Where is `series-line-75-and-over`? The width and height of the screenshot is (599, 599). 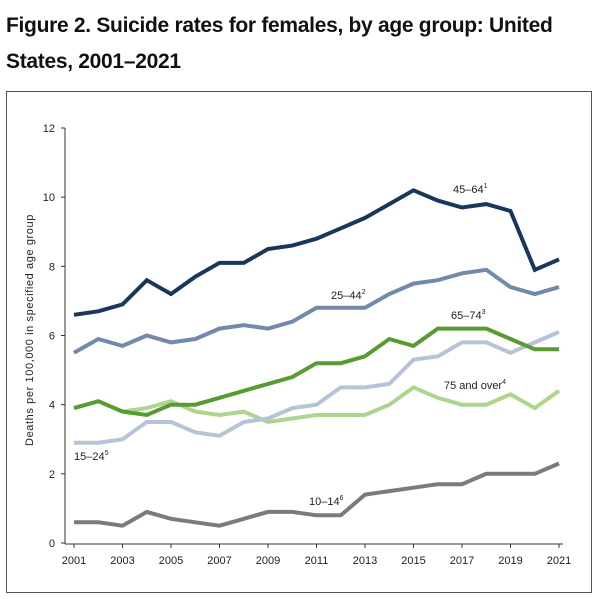
series-line-75-and-over is located at coordinates (317, 405).